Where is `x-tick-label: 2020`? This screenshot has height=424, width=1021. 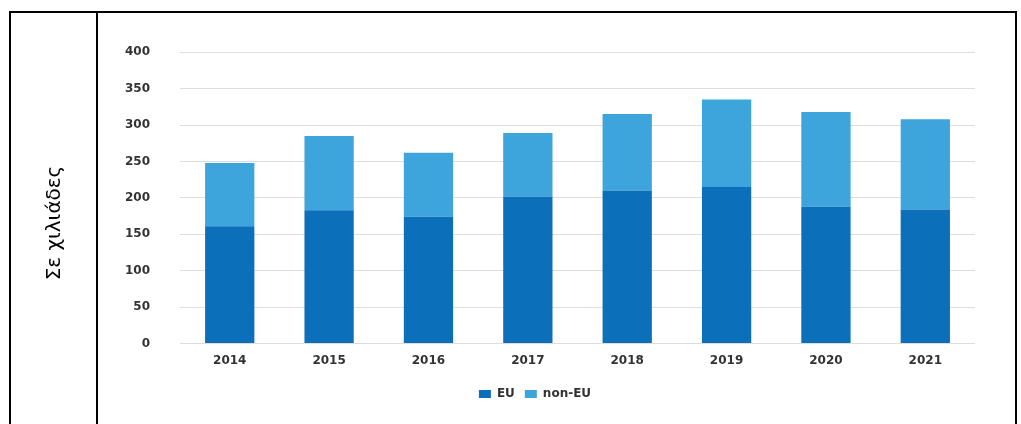
x-tick-label: 2020 is located at coordinates (826, 359).